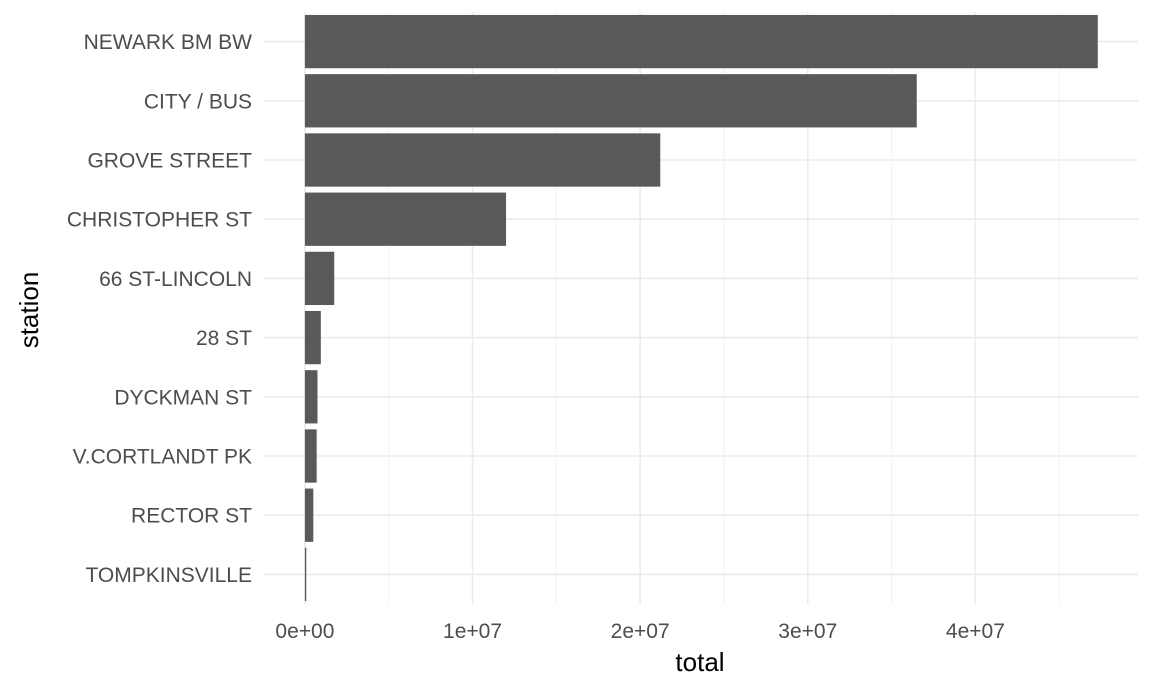 The height and width of the screenshot is (691, 1152). Describe the element at coordinates (168, 575) in the screenshot. I see `y-tick-label: TOMPKINSVILLE` at that location.